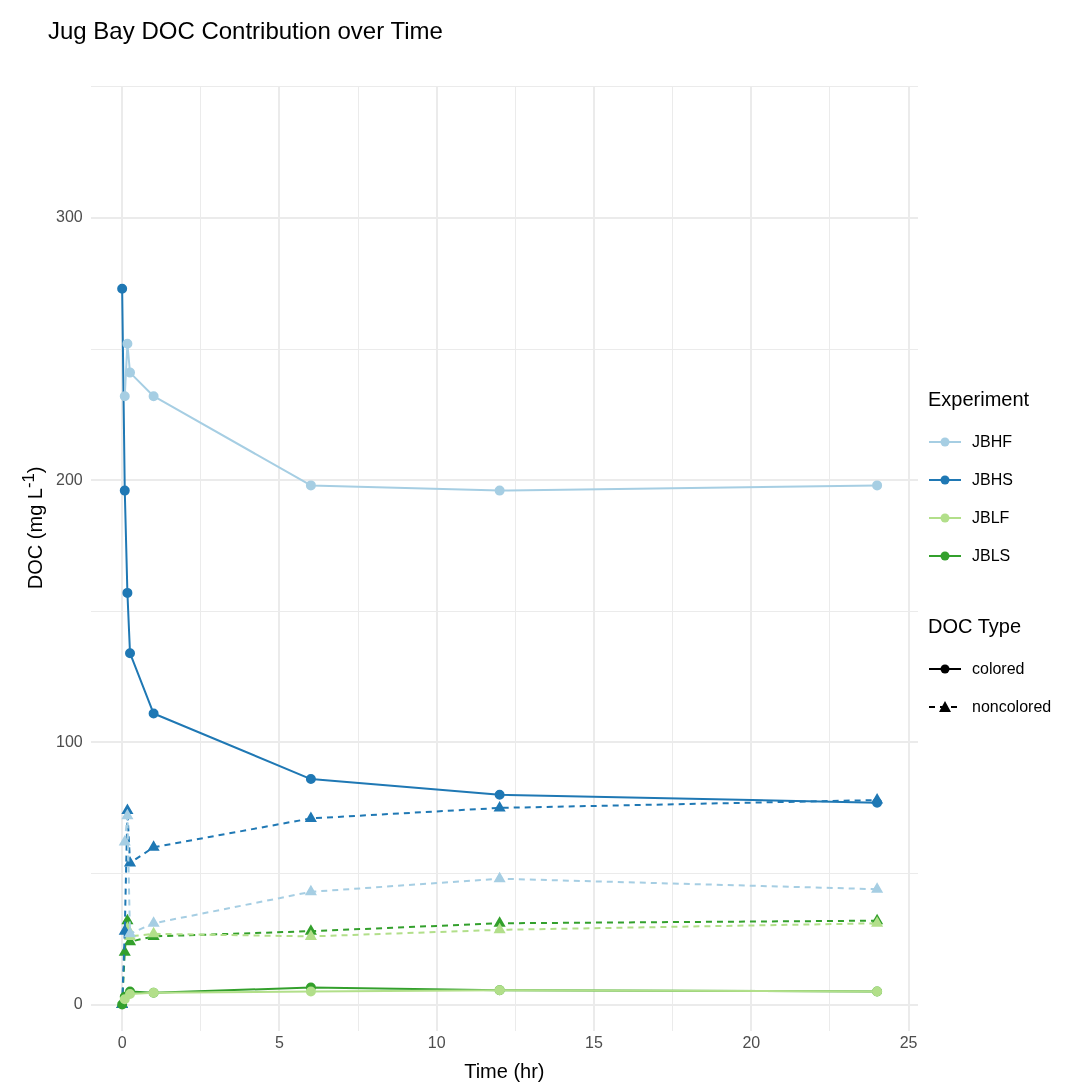  What do you see at coordinates (991, 518) in the screenshot?
I see `legend-label: JBLF` at bounding box center [991, 518].